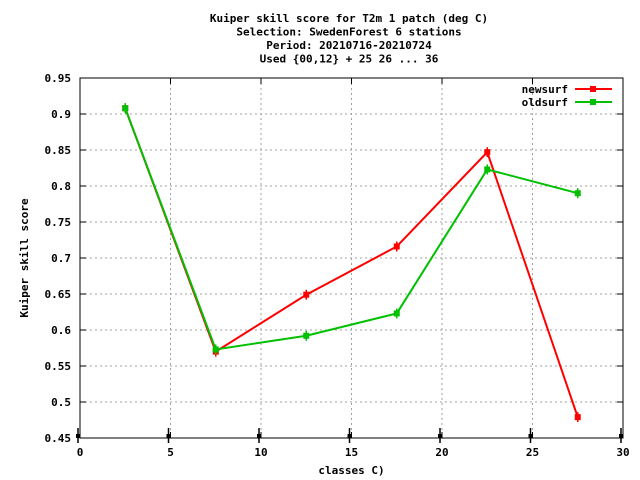  I want to click on y-tick-label: 0.85, so click(58, 150).